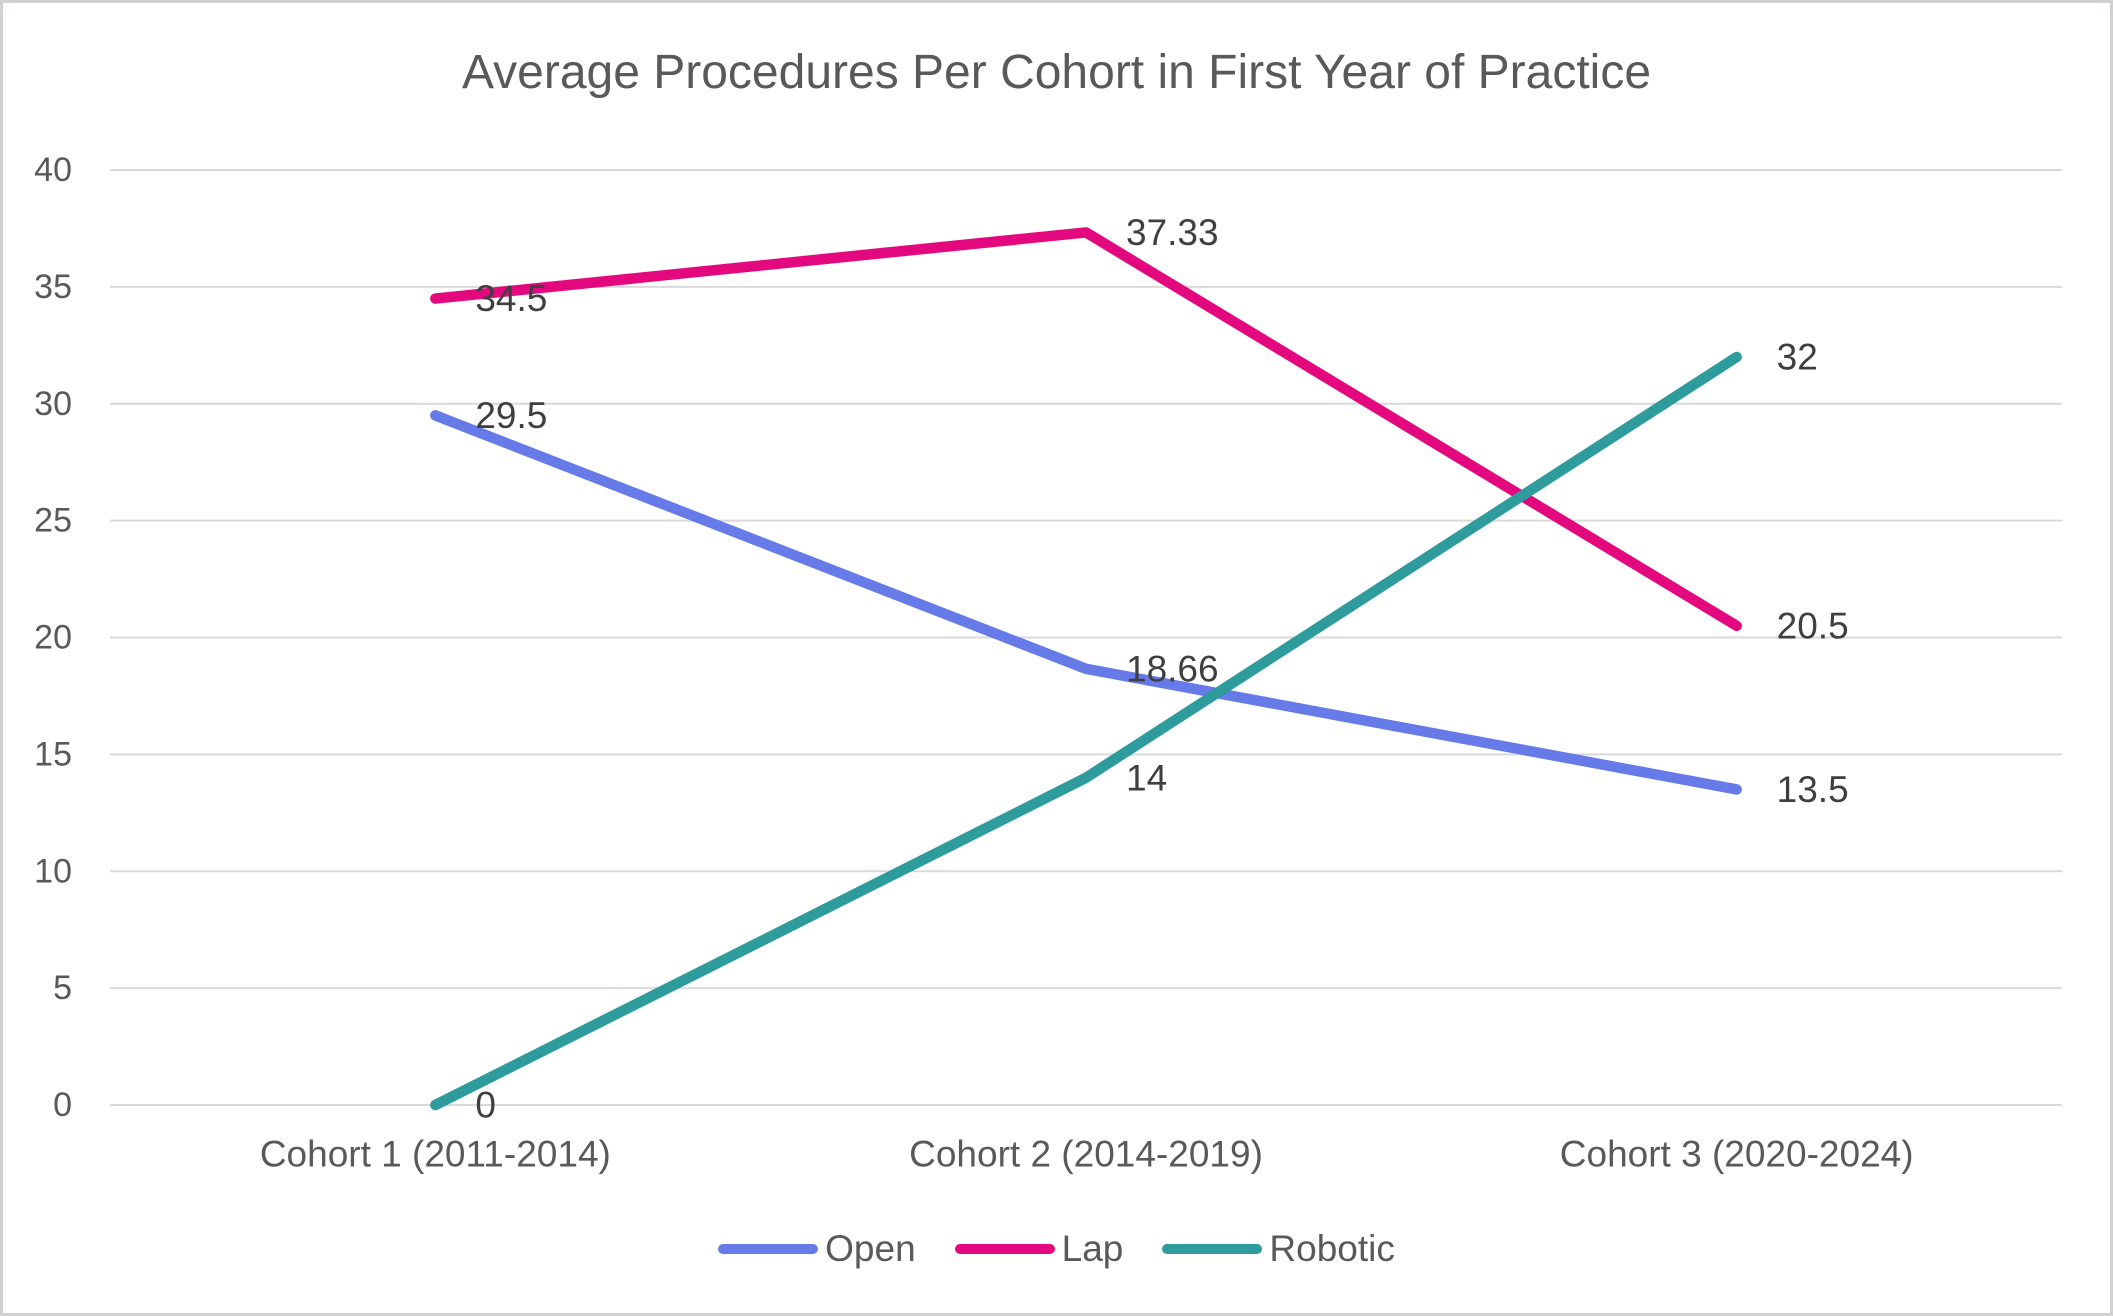 Image resolution: width=2113 pixels, height=1316 pixels. Describe the element at coordinates (1172, 668) in the screenshot. I see `data-label-open: 18.66` at that location.